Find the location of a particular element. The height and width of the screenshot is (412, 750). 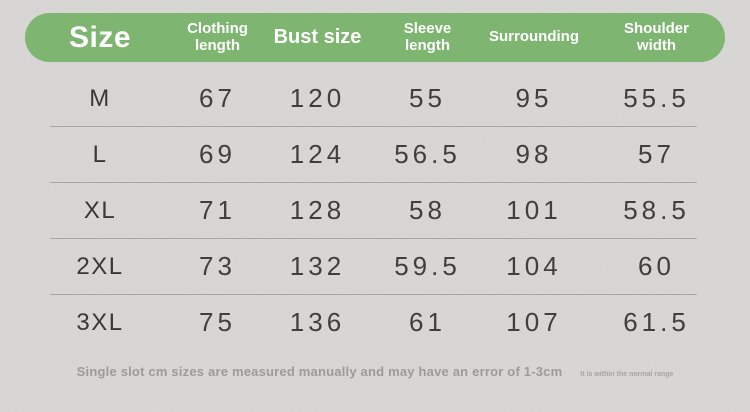

column-header-clothing-length: Clothing length is located at coordinates (217, 37).